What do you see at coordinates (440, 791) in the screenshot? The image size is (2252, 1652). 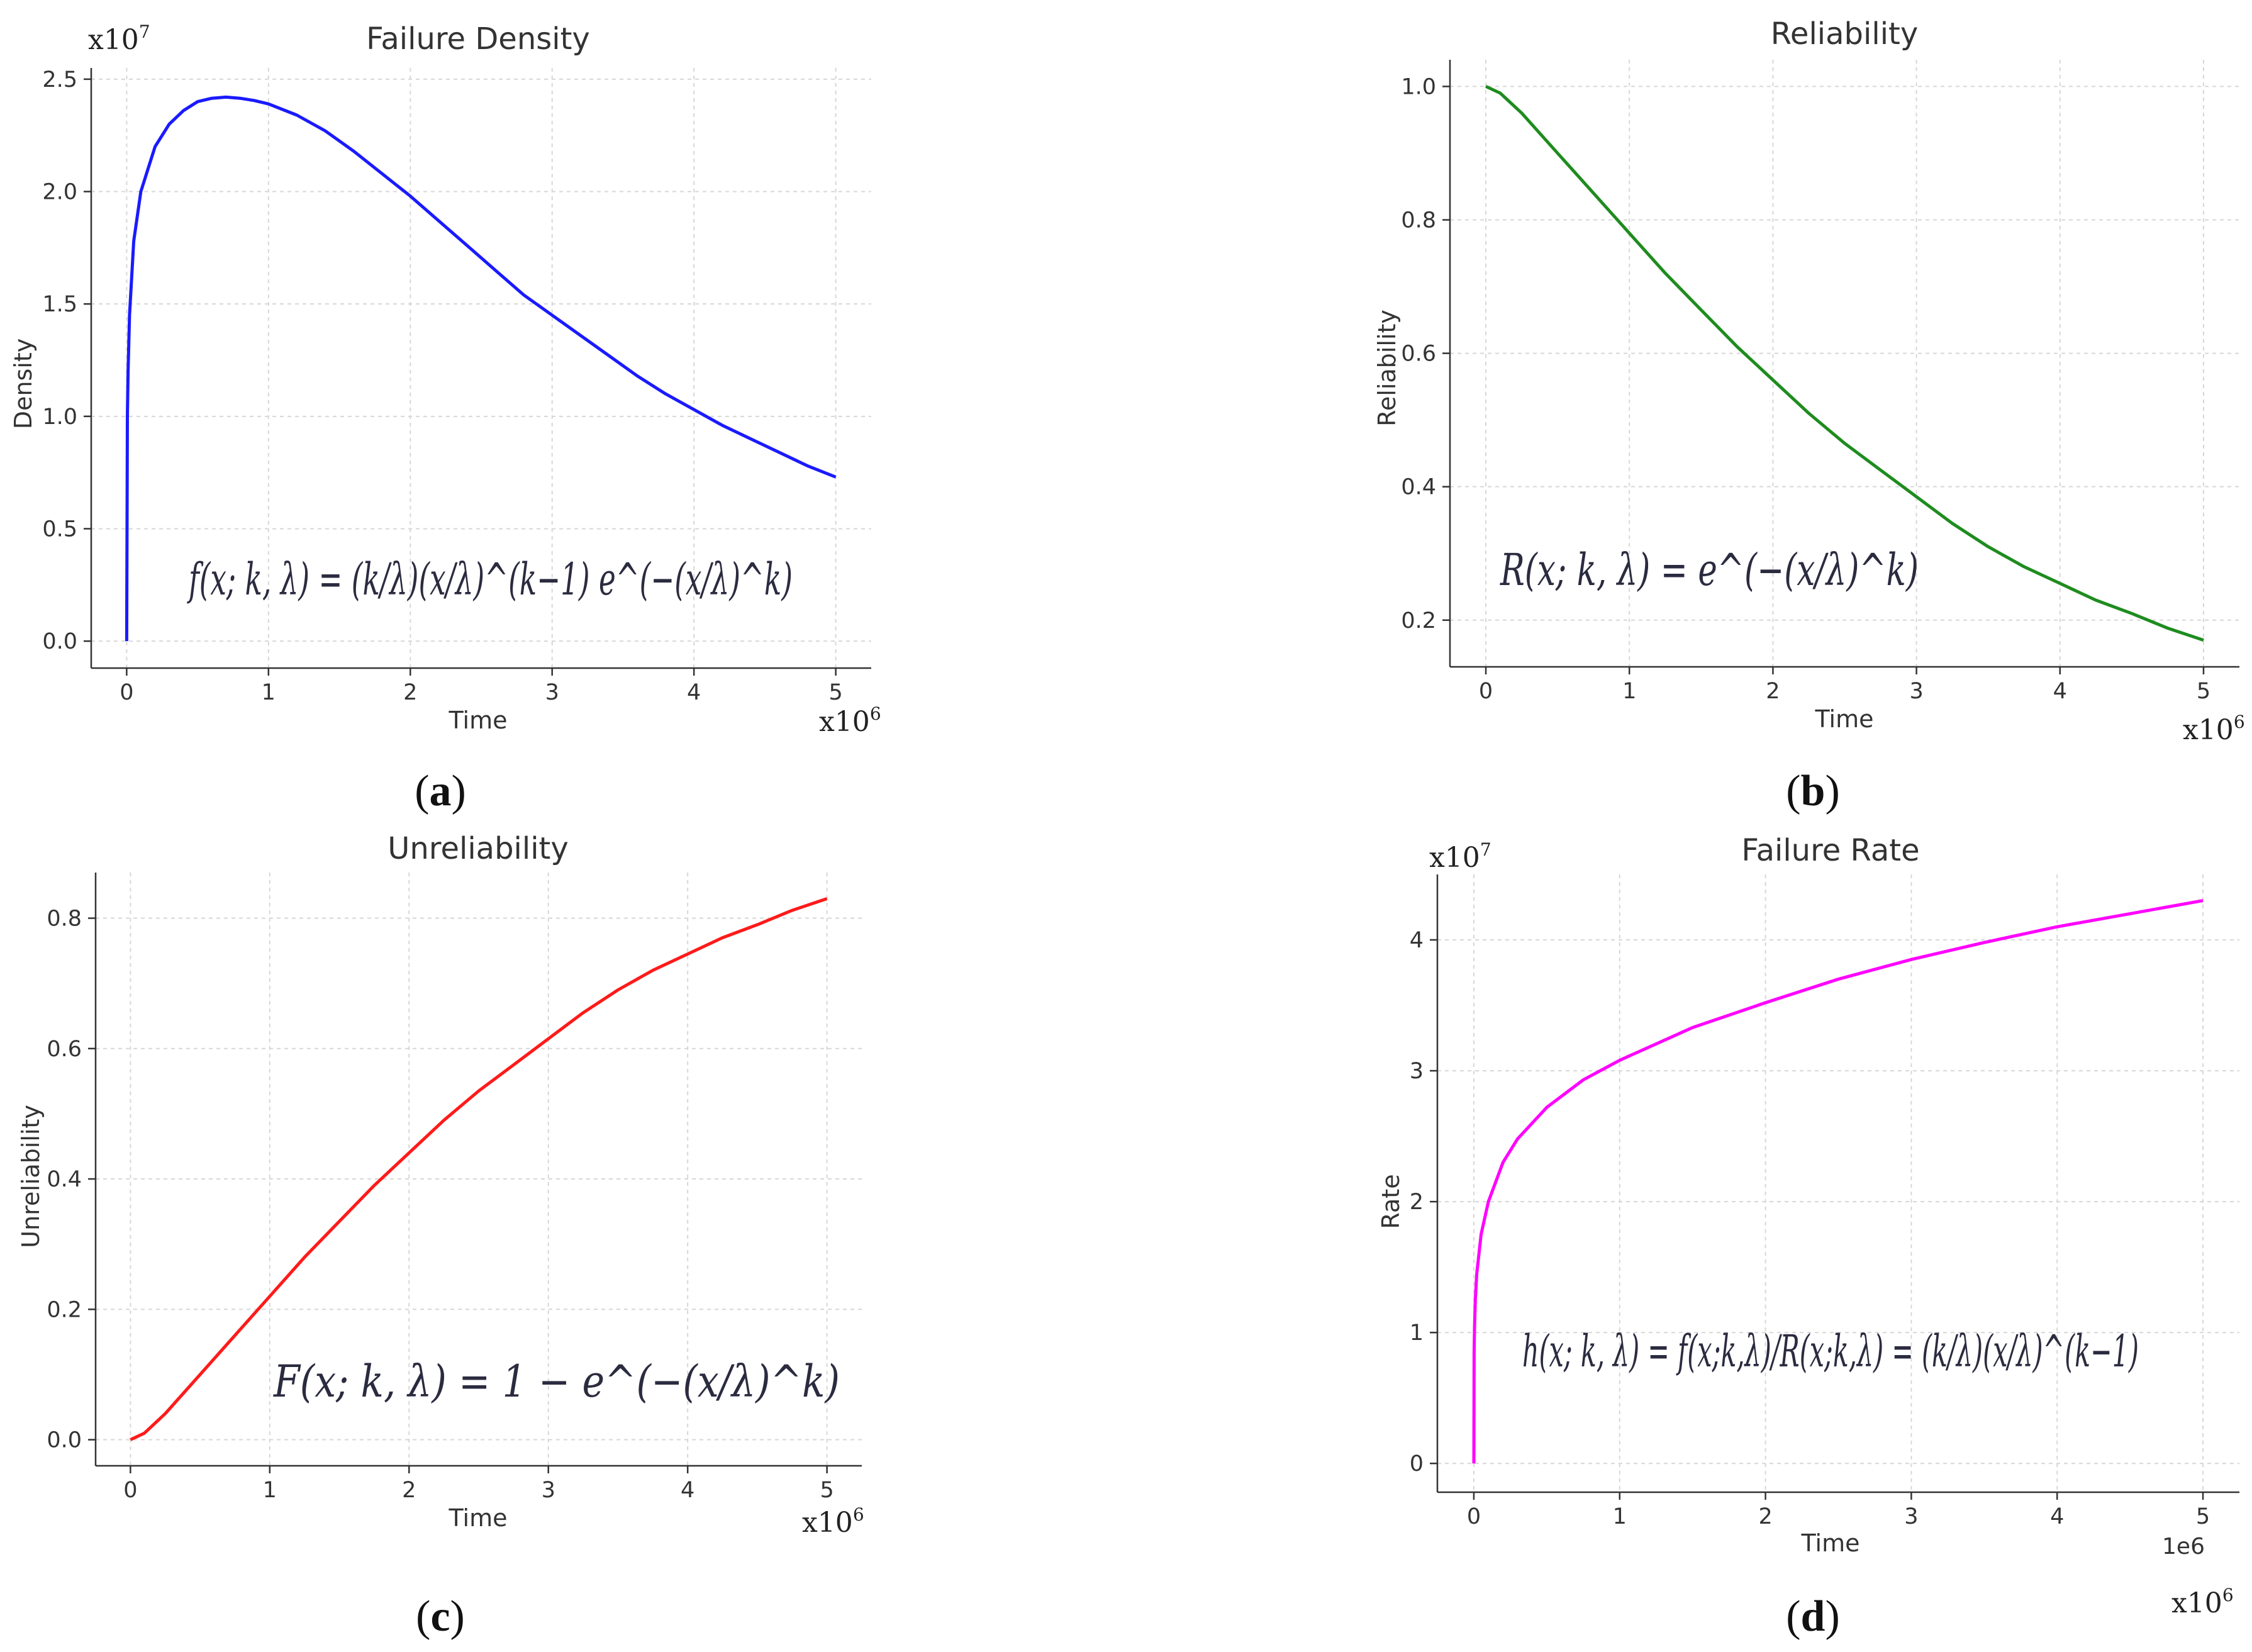 I see `panel-a-label: (a)` at bounding box center [440, 791].